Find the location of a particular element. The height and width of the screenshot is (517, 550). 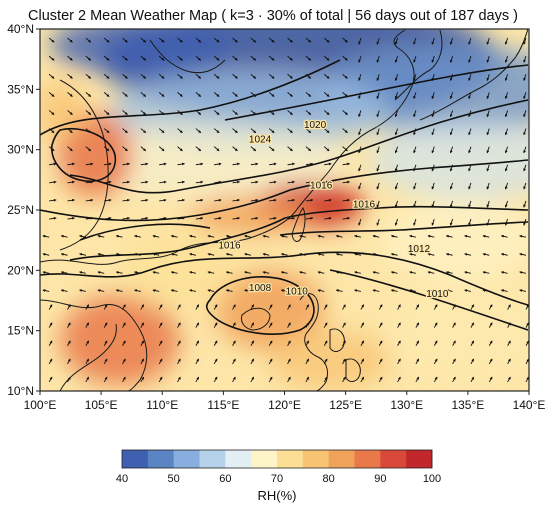

lat-tick-label: 30°N is located at coordinates (20, 150).